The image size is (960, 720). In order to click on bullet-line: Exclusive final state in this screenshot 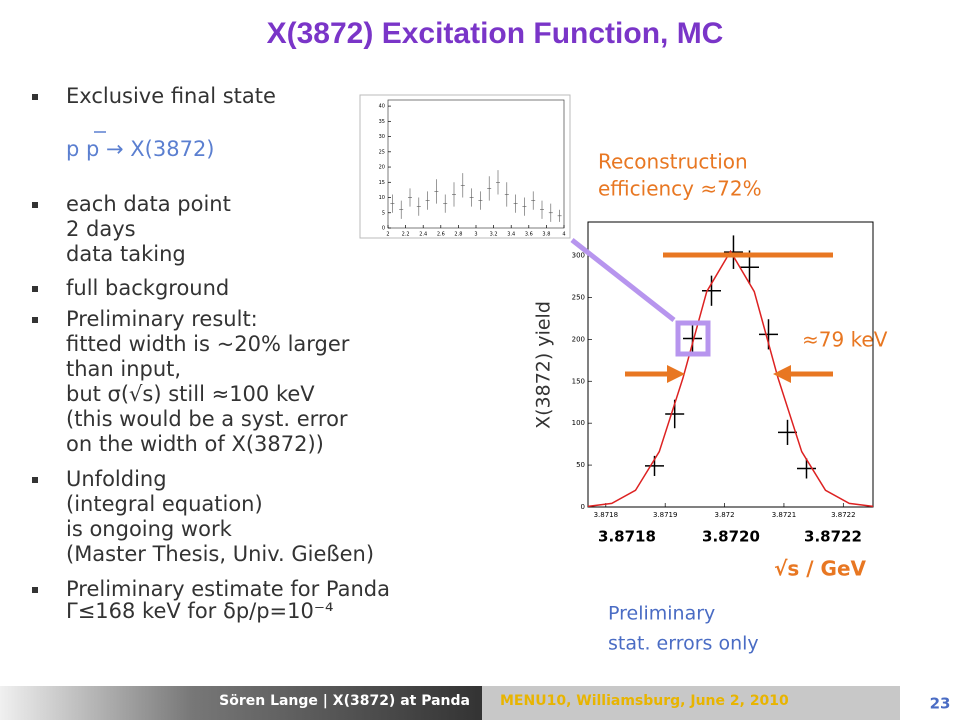, I will do `click(171, 96)`.